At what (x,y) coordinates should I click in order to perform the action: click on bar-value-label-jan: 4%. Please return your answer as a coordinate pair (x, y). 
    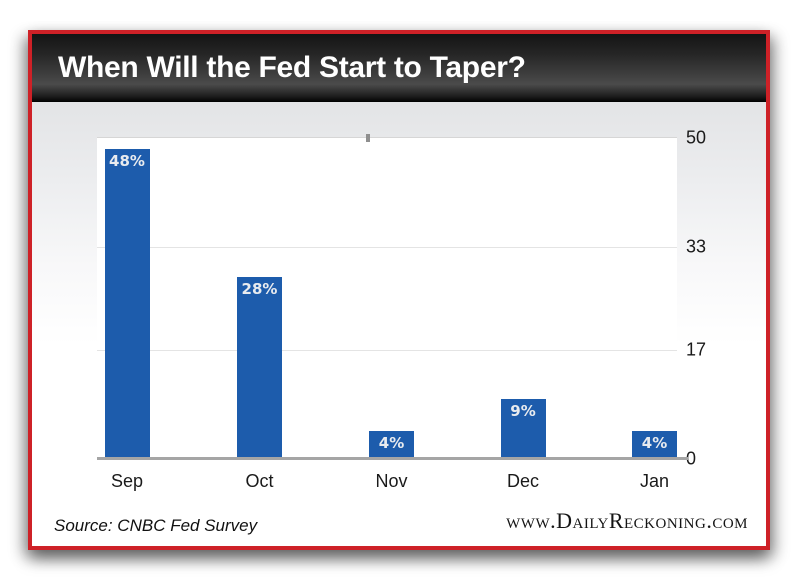
    Looking at the image, I should click on (654, 443).